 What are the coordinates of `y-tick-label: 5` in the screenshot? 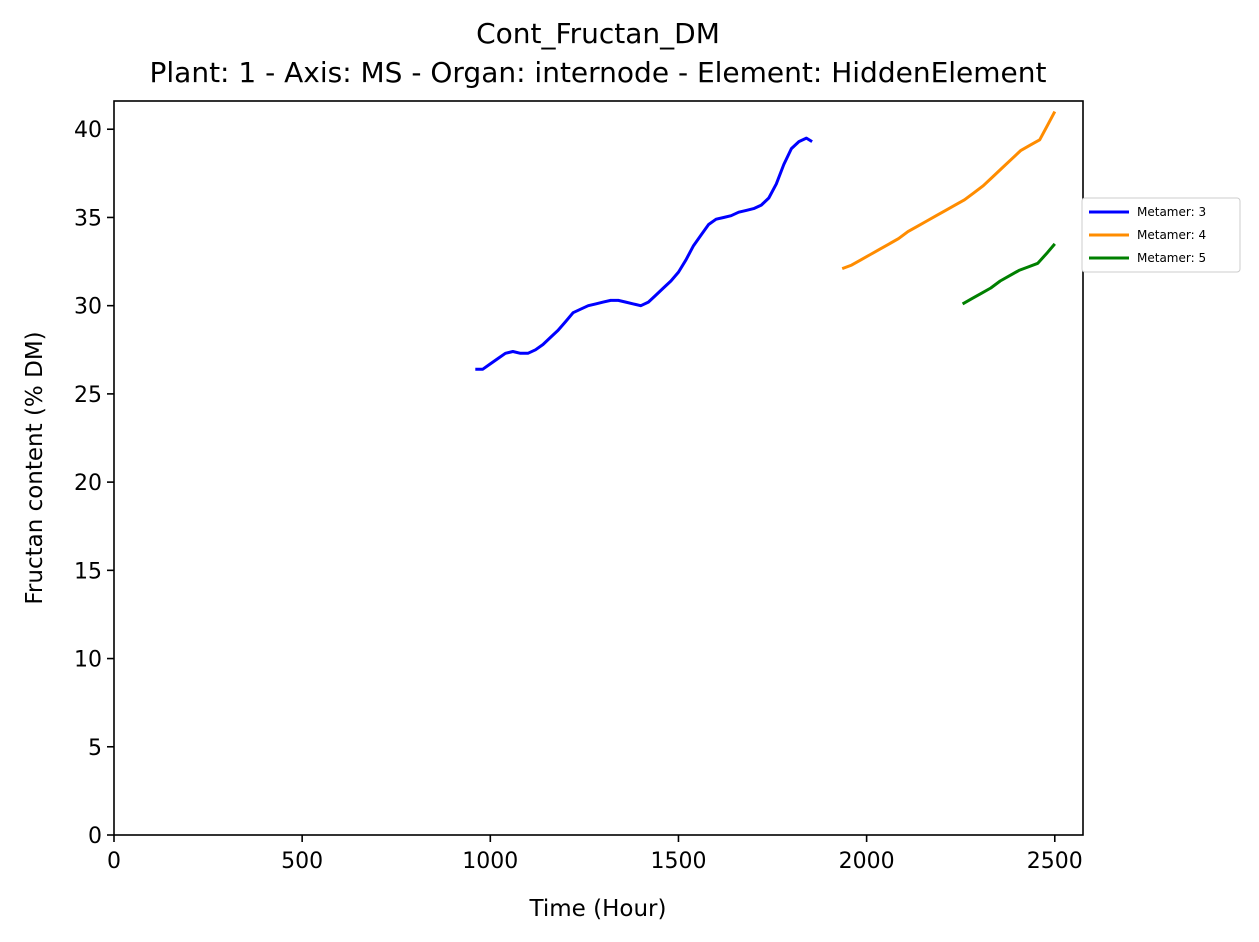 It's located at (95, 748).